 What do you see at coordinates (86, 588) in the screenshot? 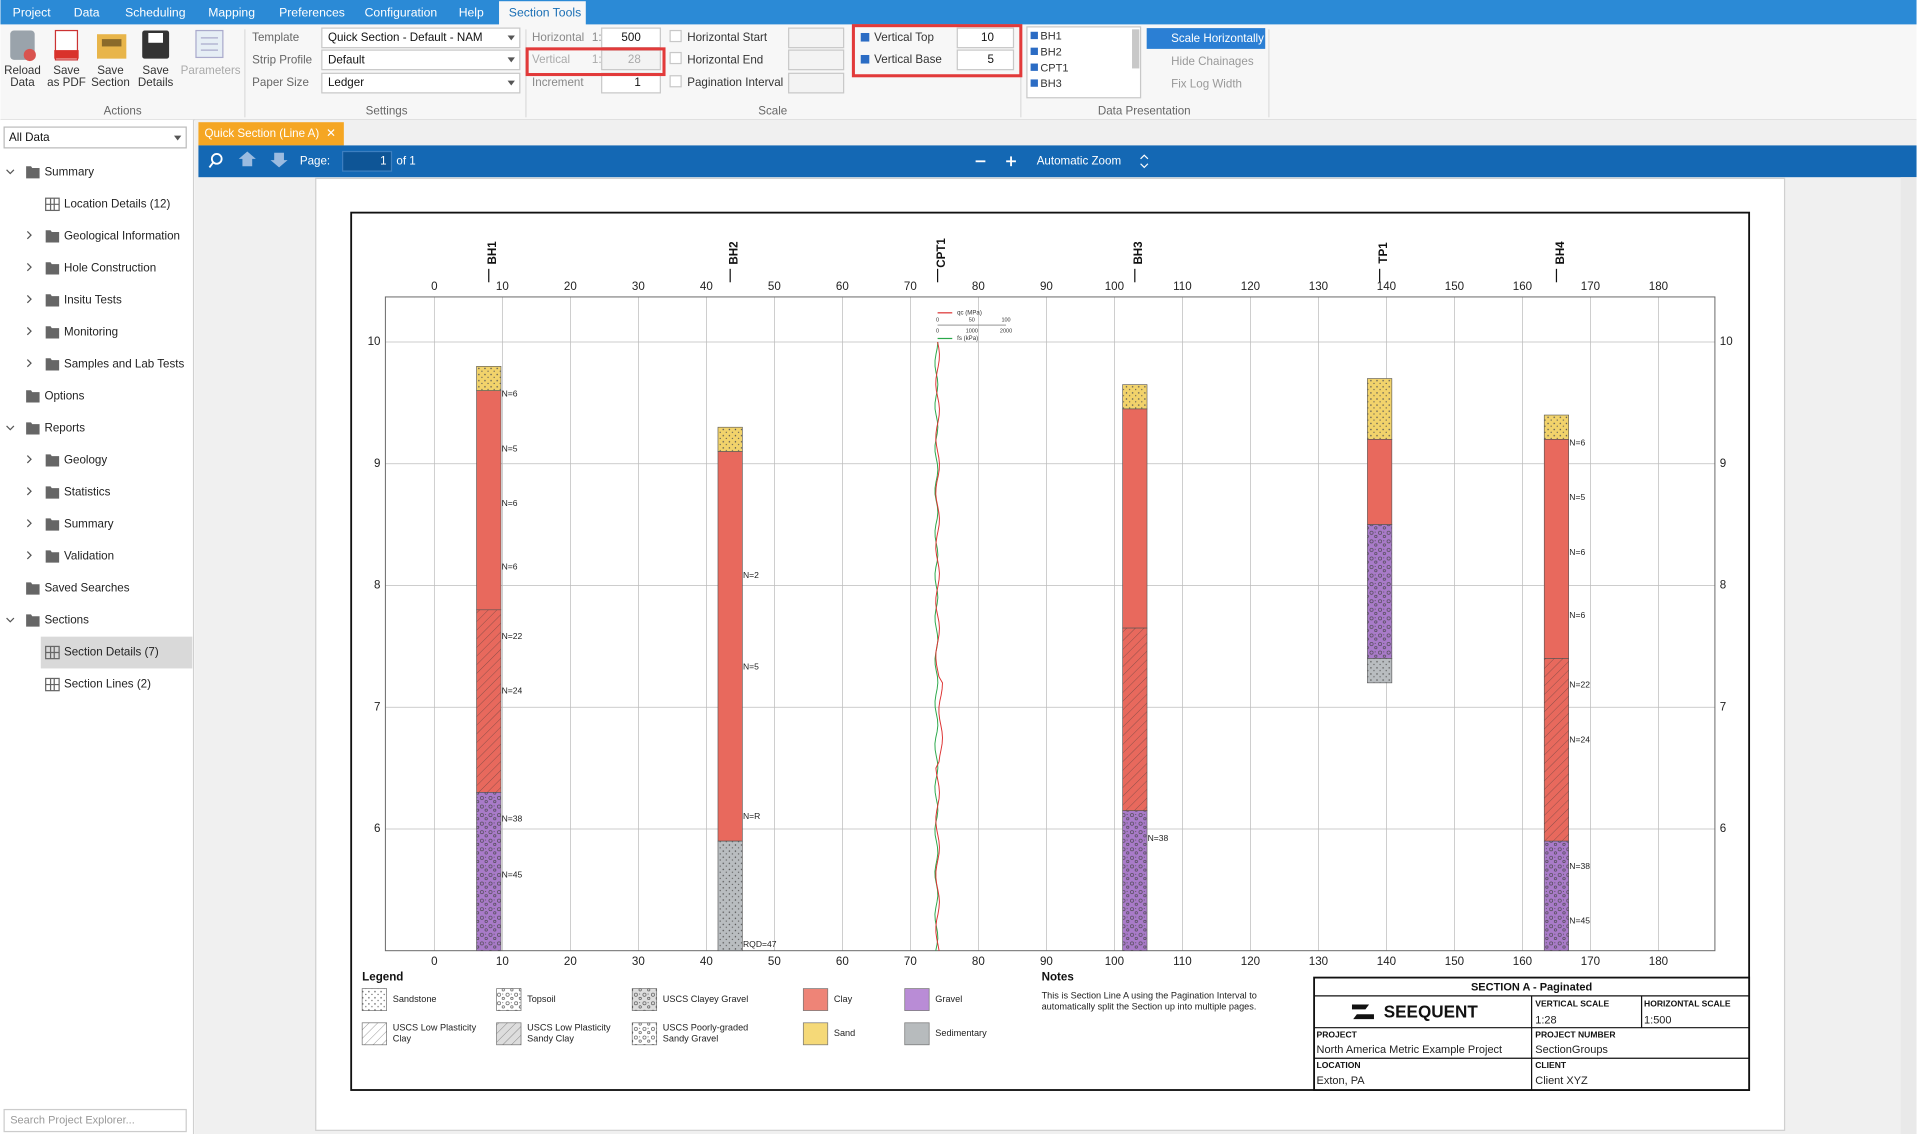
I see `tree-item: Saved Searches` at bounding box center [86, 588].